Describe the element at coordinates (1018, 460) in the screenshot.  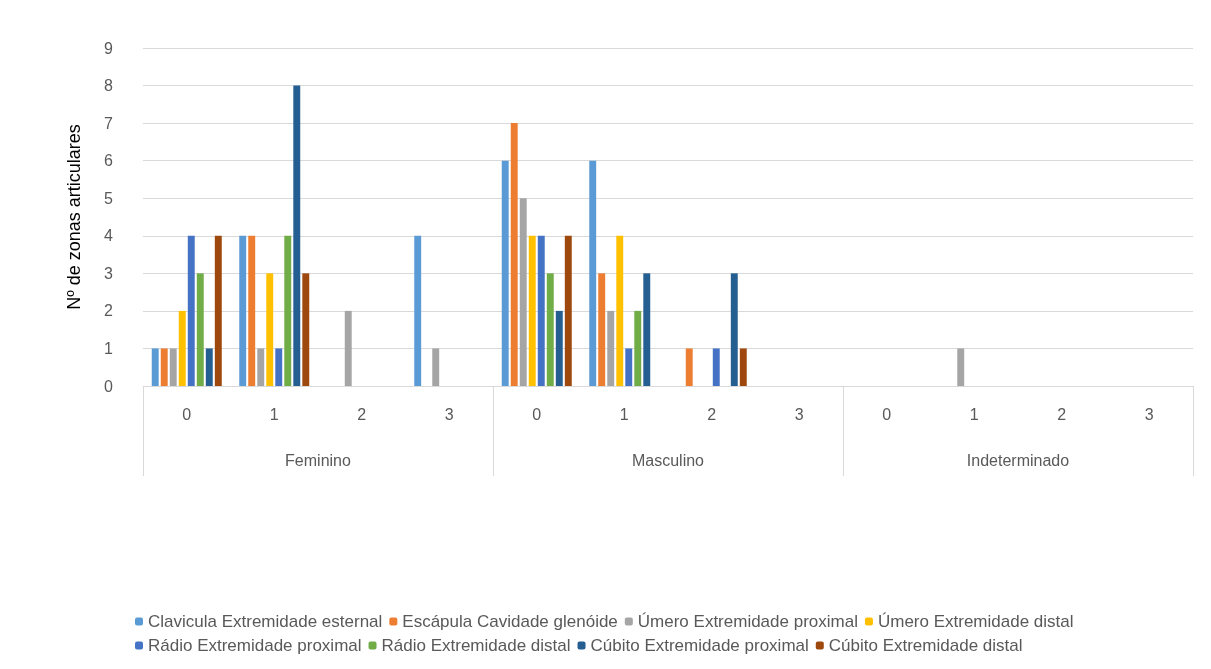
I see `text: Indeterminado` at that location.